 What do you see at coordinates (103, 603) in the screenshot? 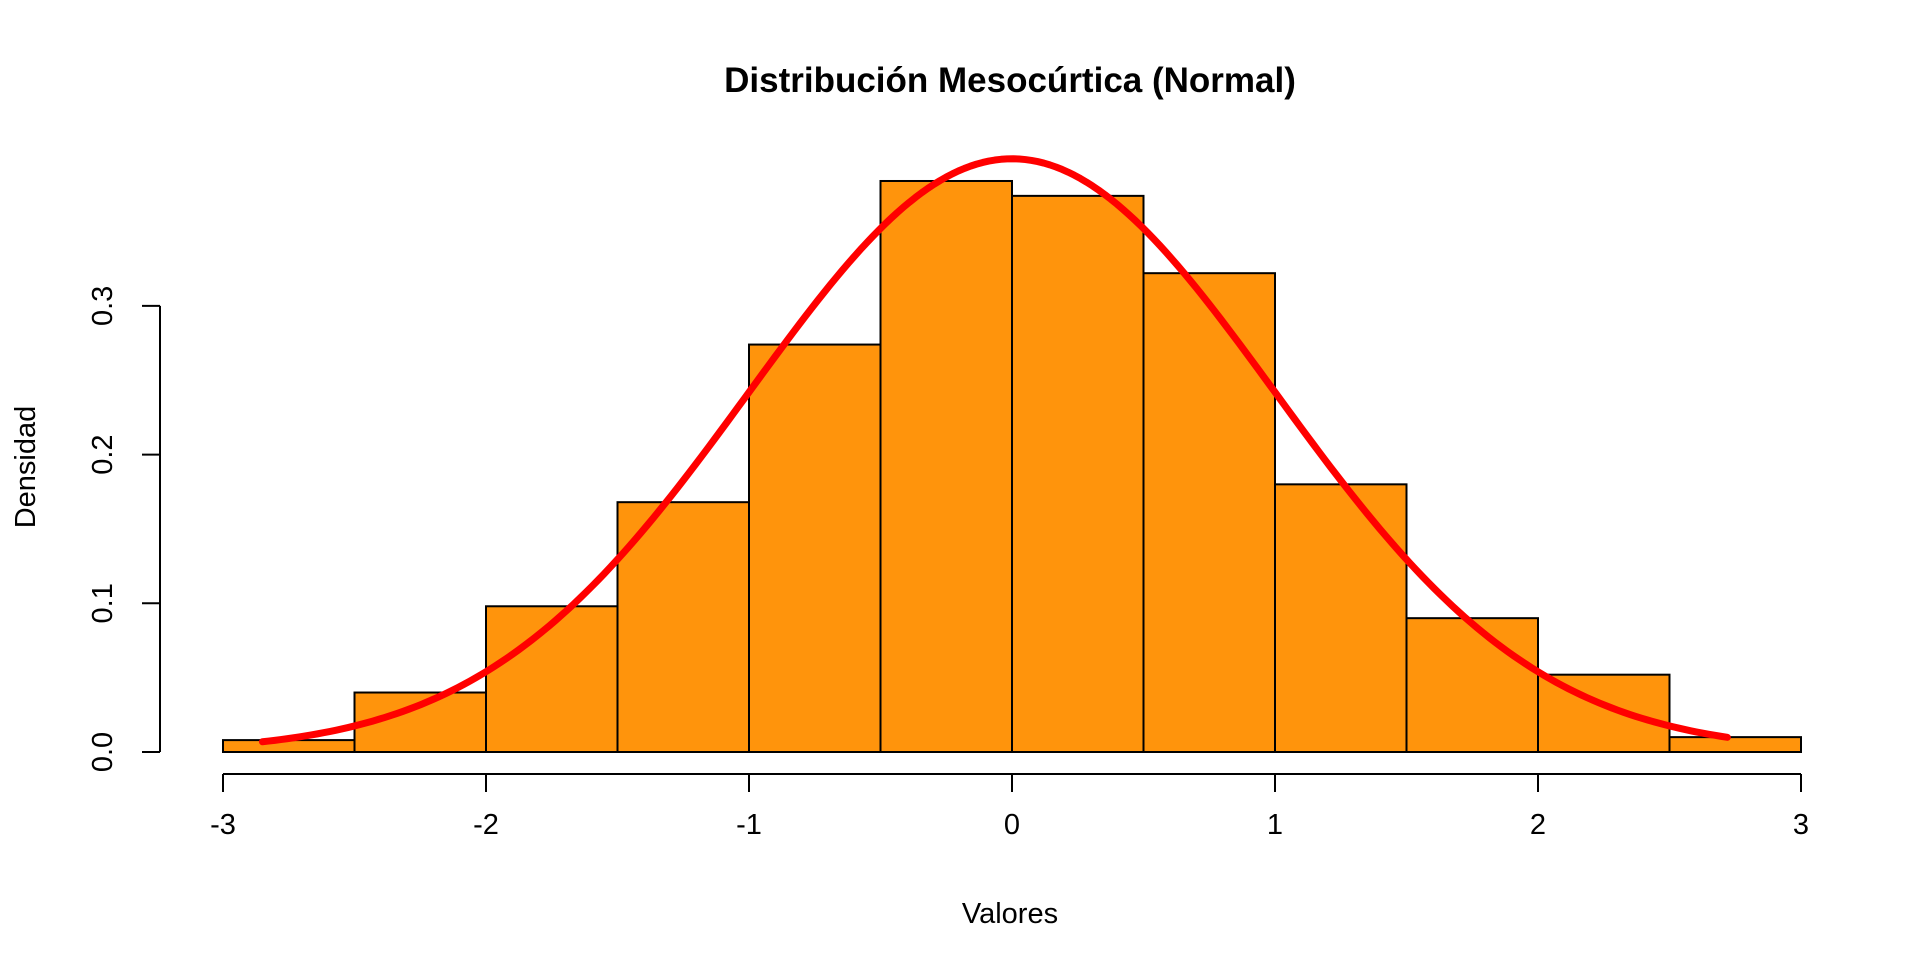
I see `y-tick-label: 0.1` at bounding box center [103, 603].